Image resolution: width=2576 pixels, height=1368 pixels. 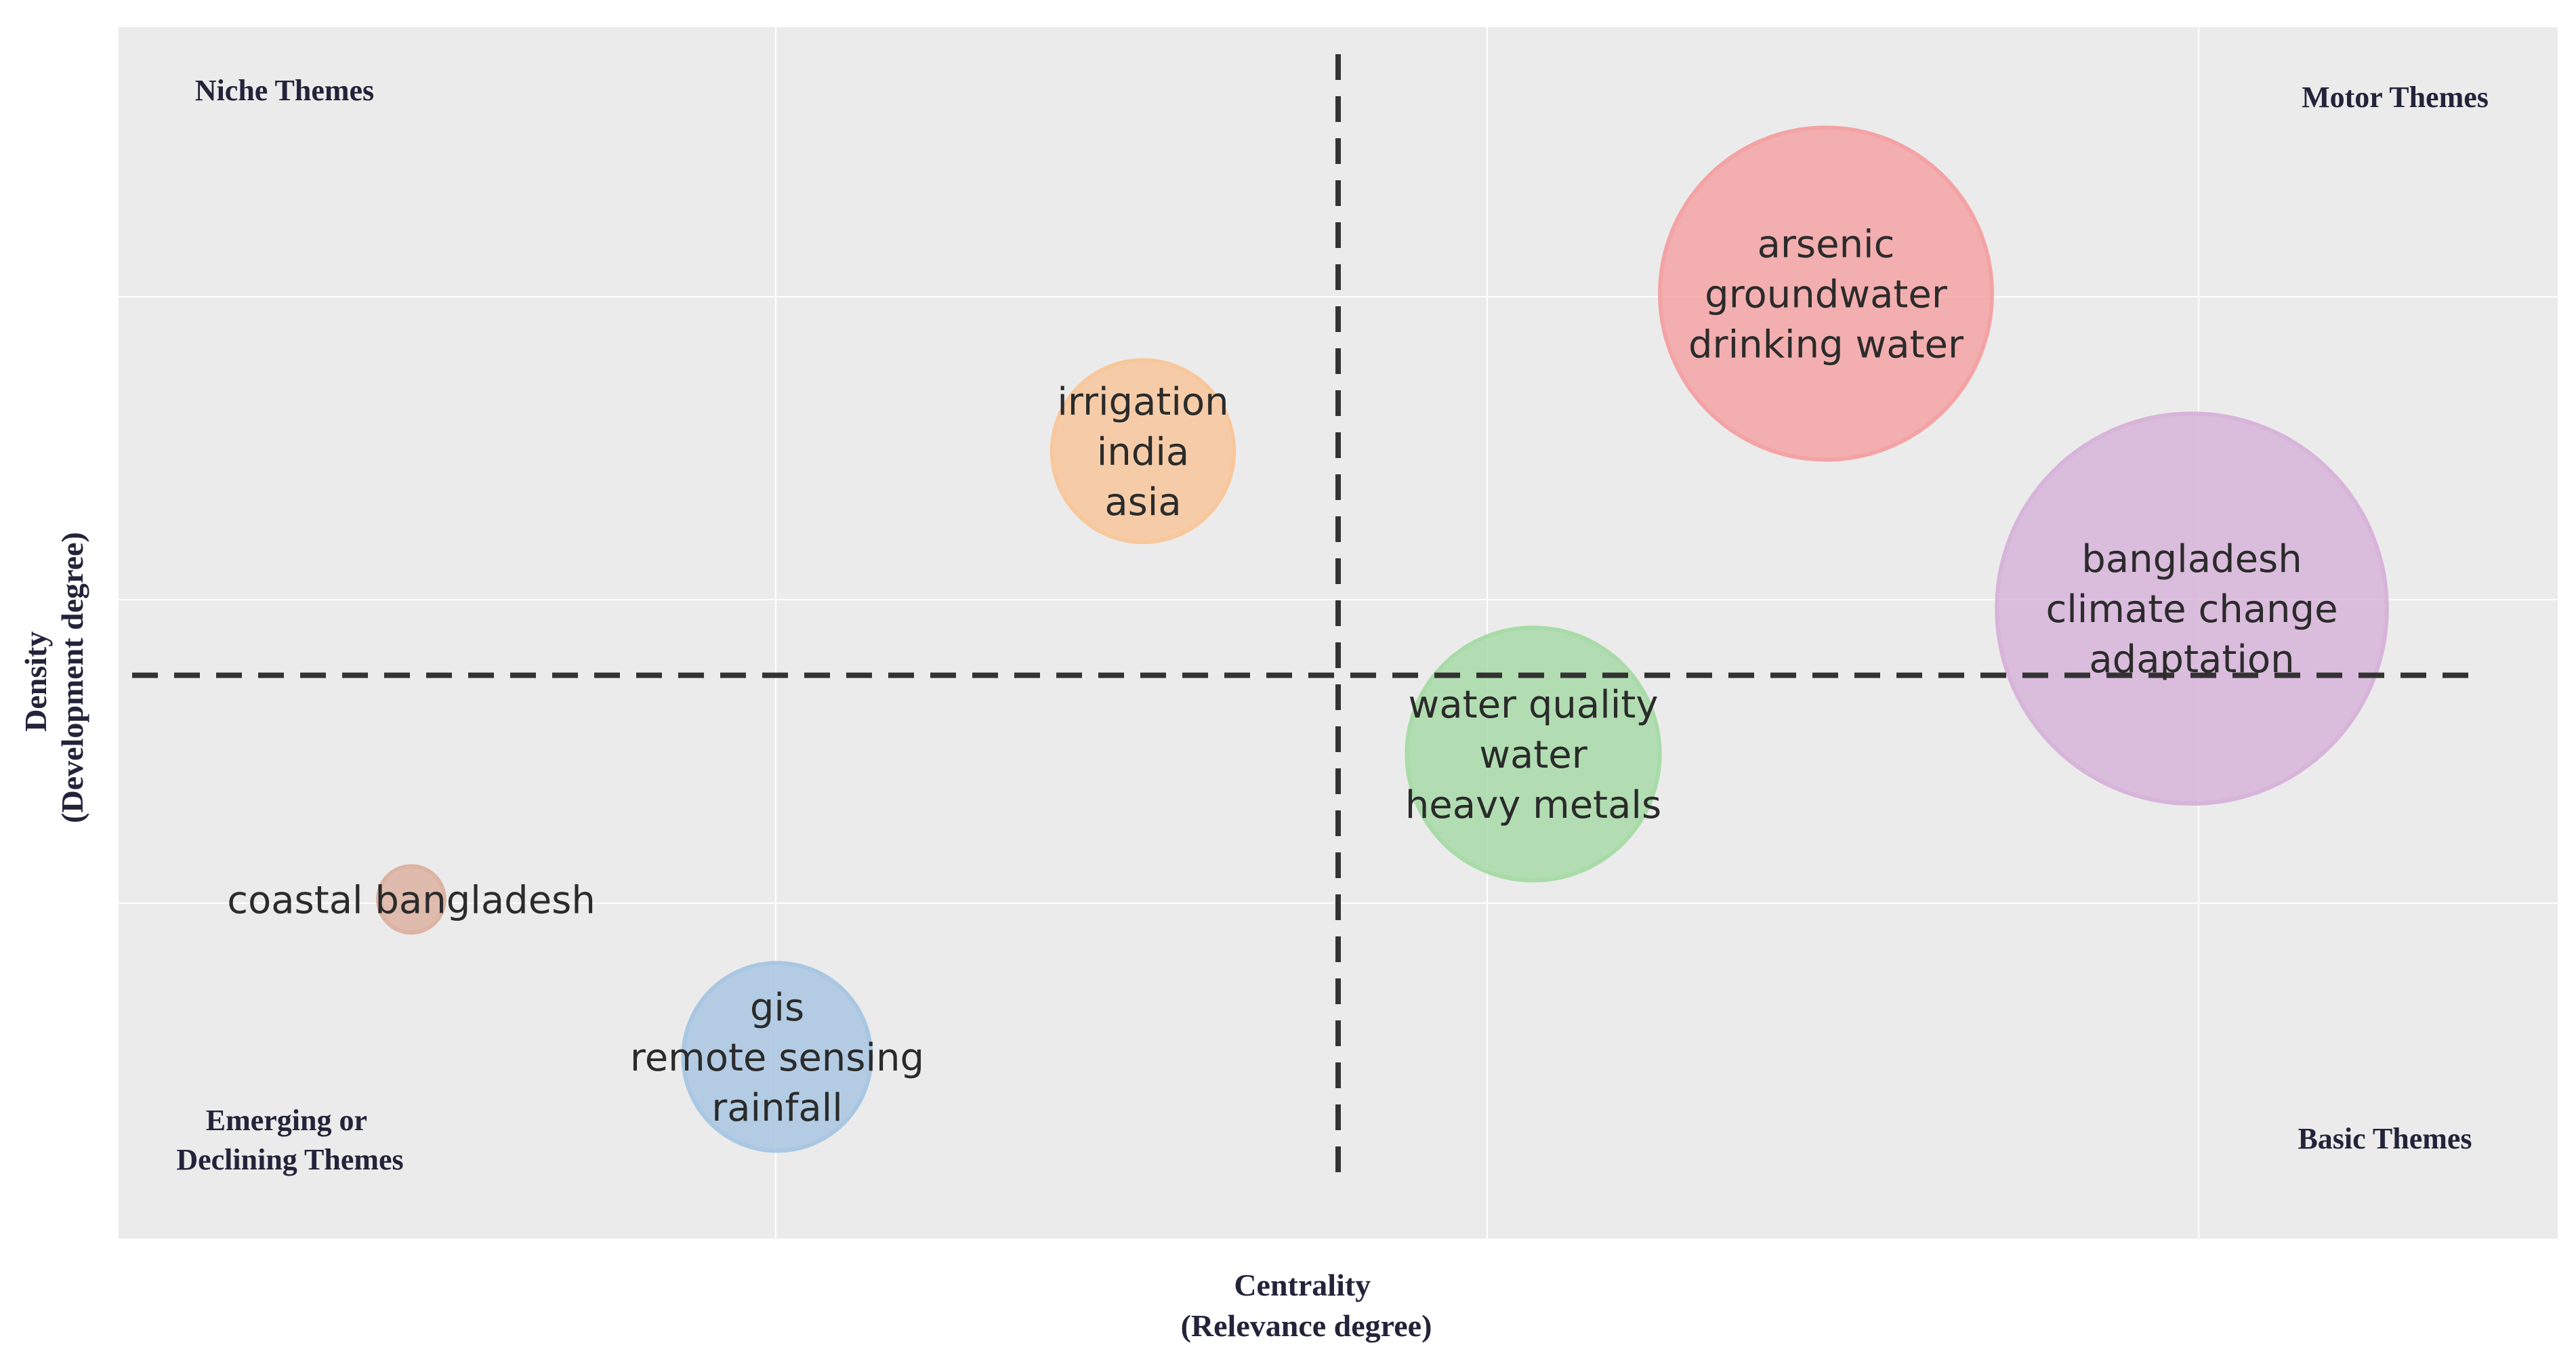 I want to click on bubble-label-2: bangladesh climate change adaptation, so click(x=2191, y=609).